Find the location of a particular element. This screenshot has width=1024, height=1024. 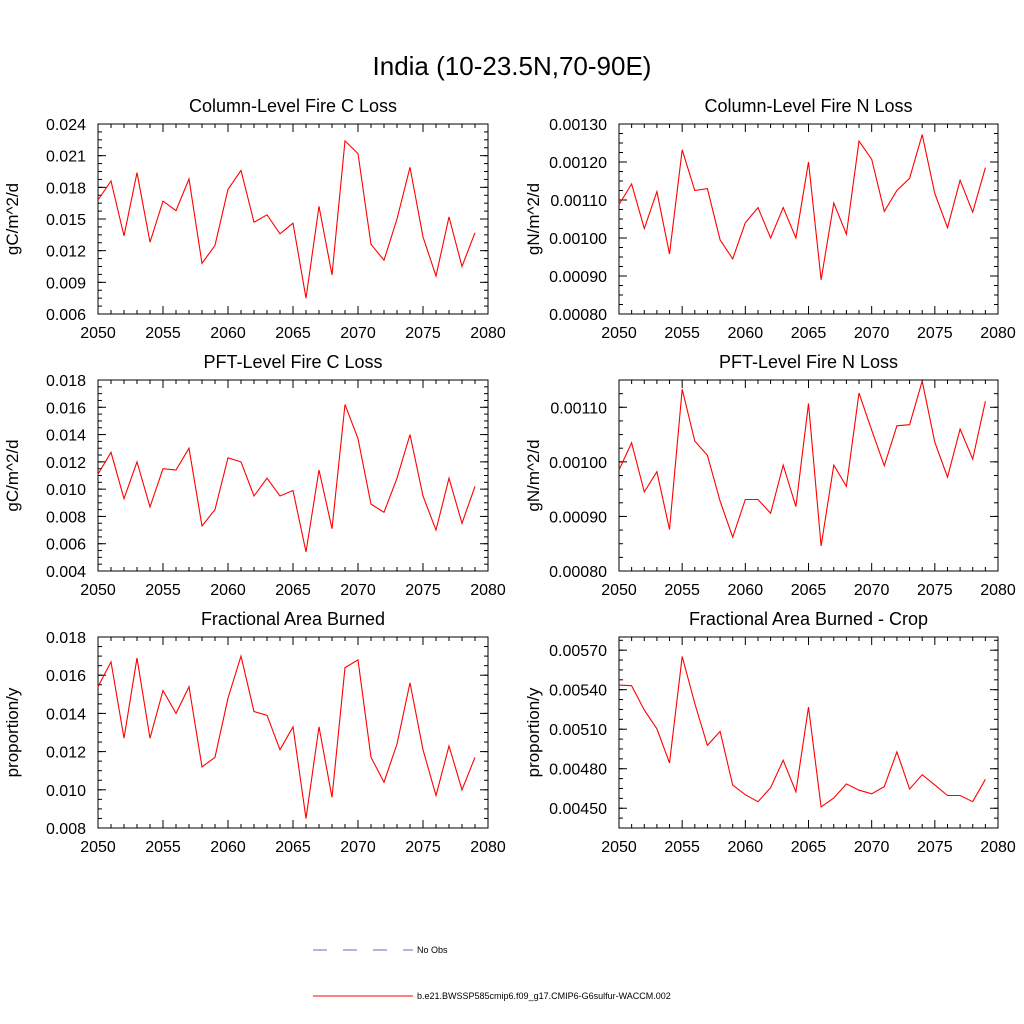

y-tick-label: 0.015 is located at coordinates (66, 220).